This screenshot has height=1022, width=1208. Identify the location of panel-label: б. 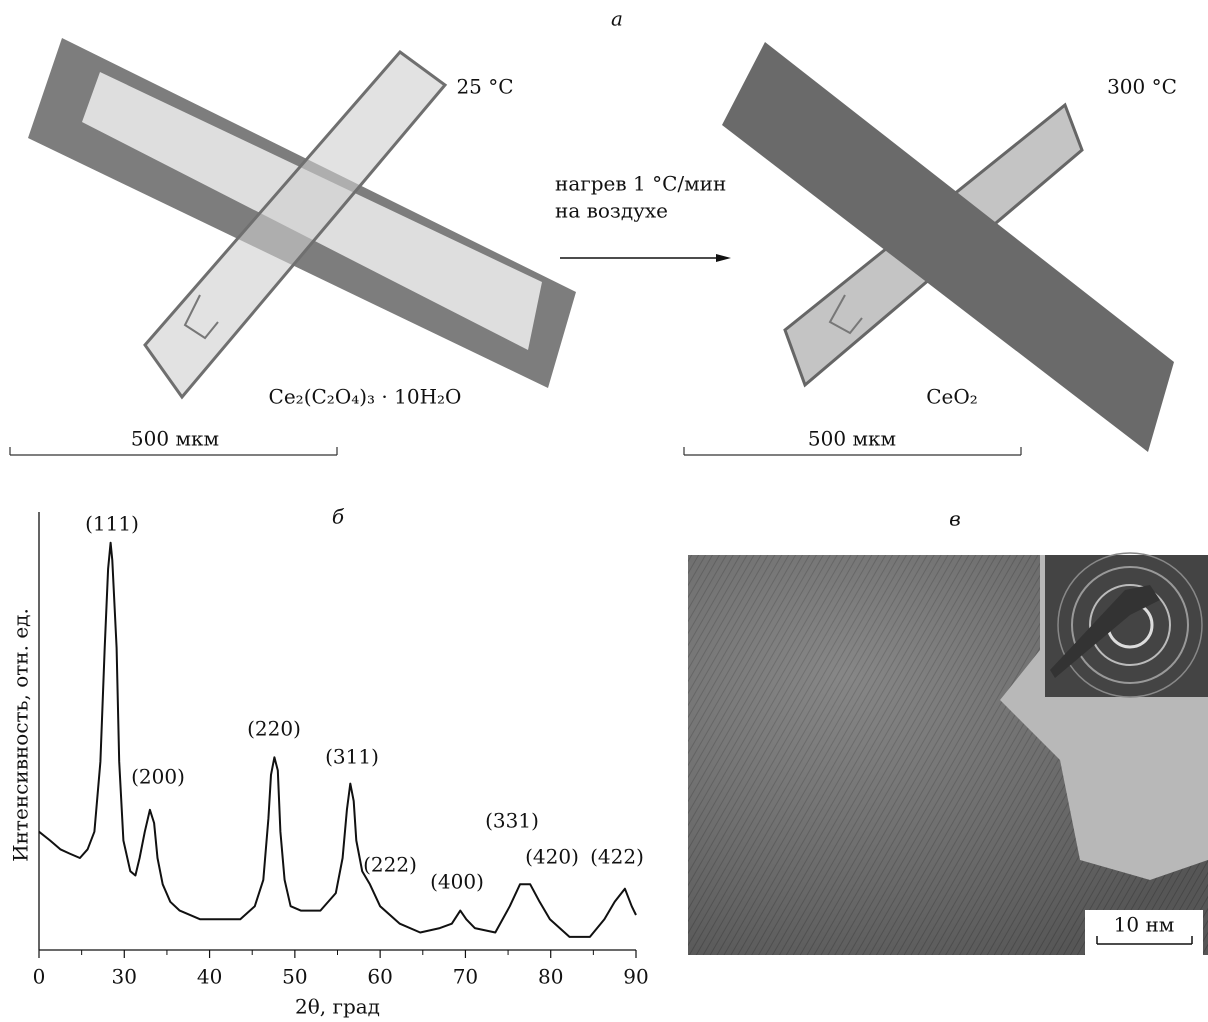
(338, 517).